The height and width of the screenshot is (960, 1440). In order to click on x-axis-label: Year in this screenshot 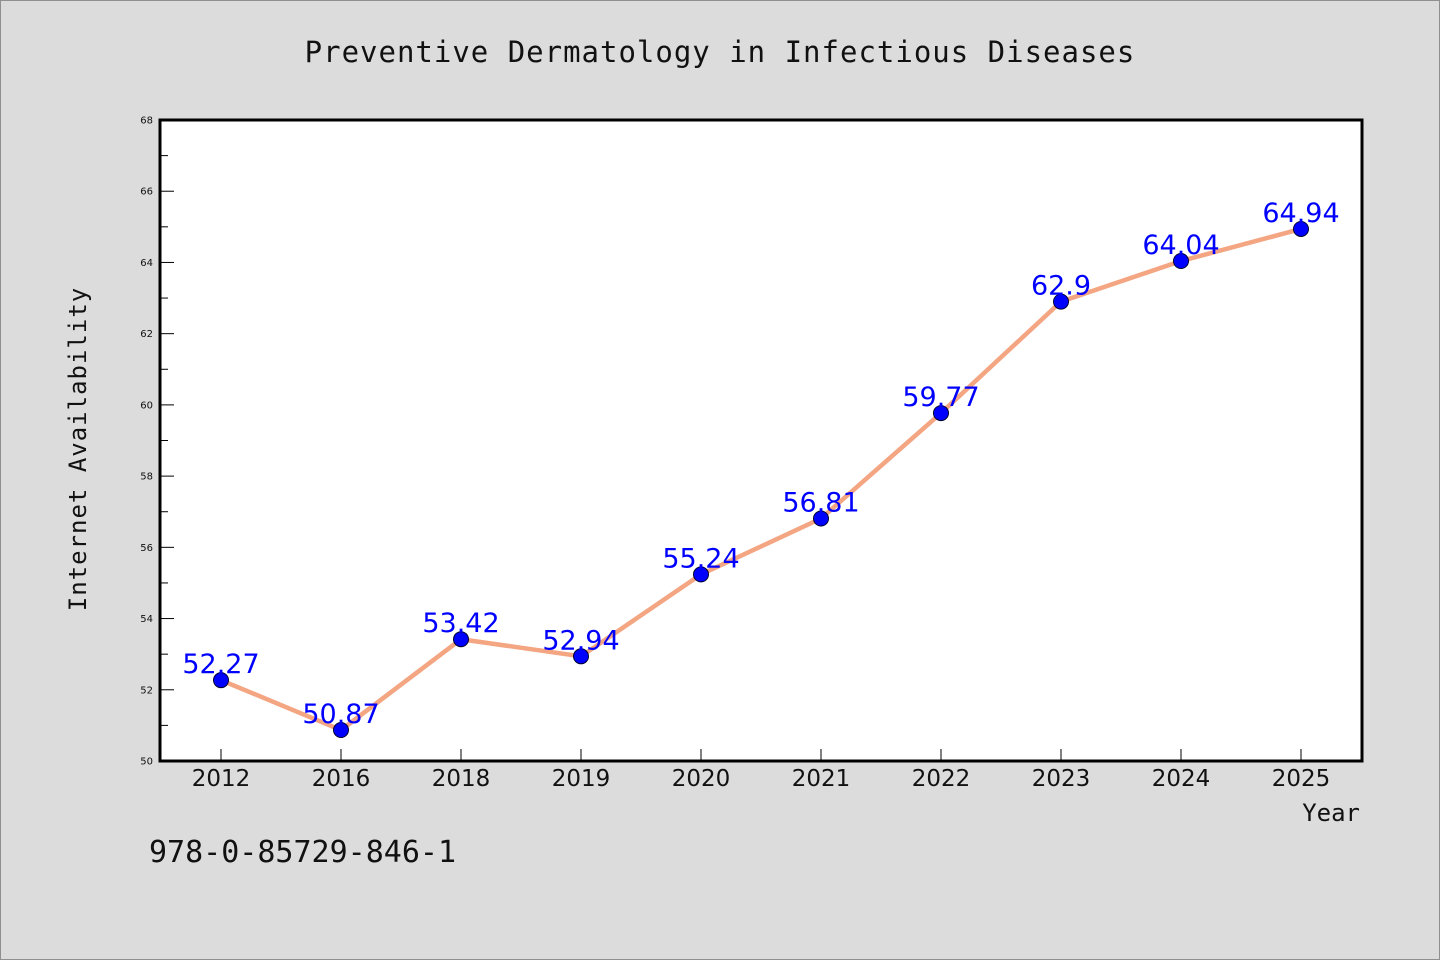, I will do `click(1331, 813)`.